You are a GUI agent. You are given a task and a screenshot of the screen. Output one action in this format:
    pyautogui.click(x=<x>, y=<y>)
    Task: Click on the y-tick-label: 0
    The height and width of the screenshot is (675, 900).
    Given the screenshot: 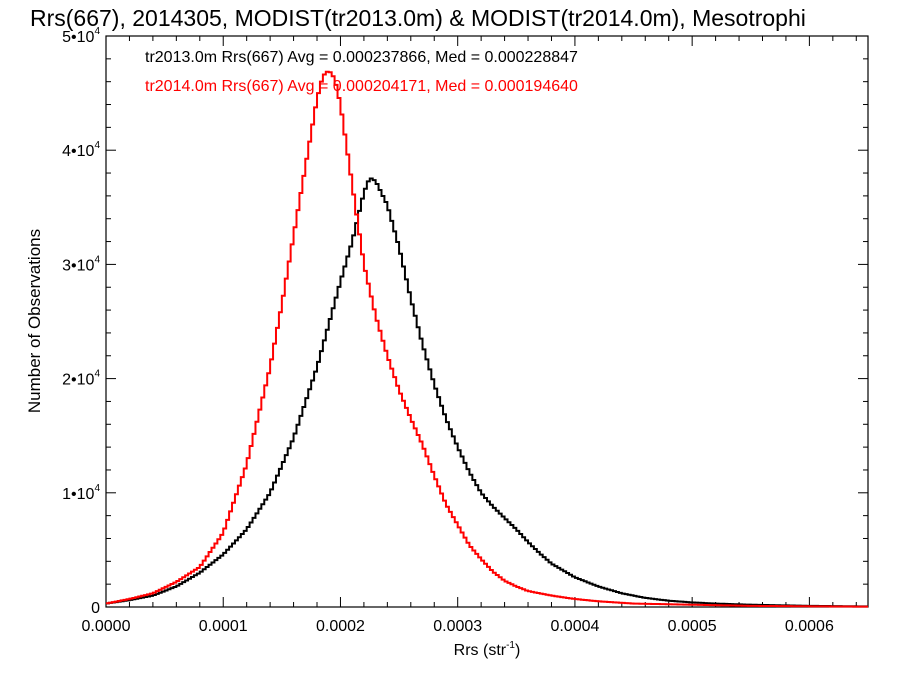 What is the action you would take?
    pyautogui.click(x=95, y=608)
    